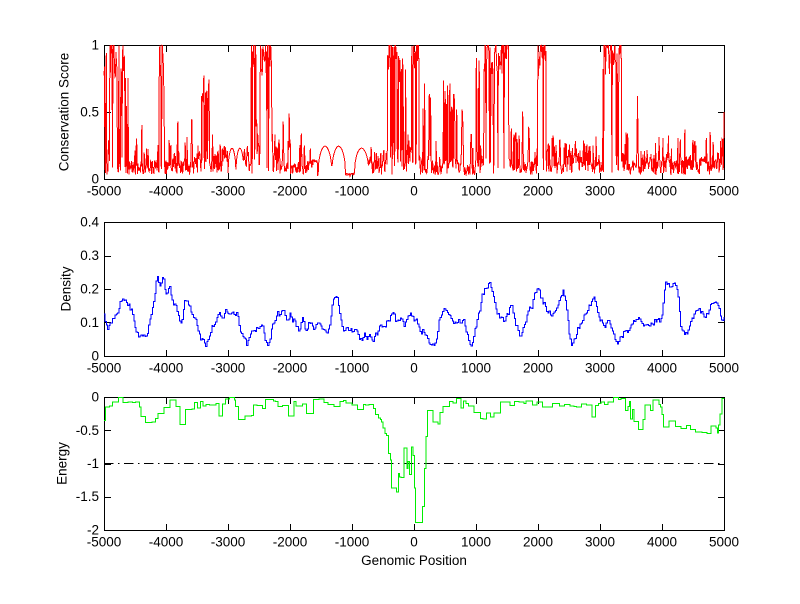 This screenshot has width=800, height=604. Describe the element at coordinates (87, 430) in the screenshot. I see `svg-text: -0.5` at that location.